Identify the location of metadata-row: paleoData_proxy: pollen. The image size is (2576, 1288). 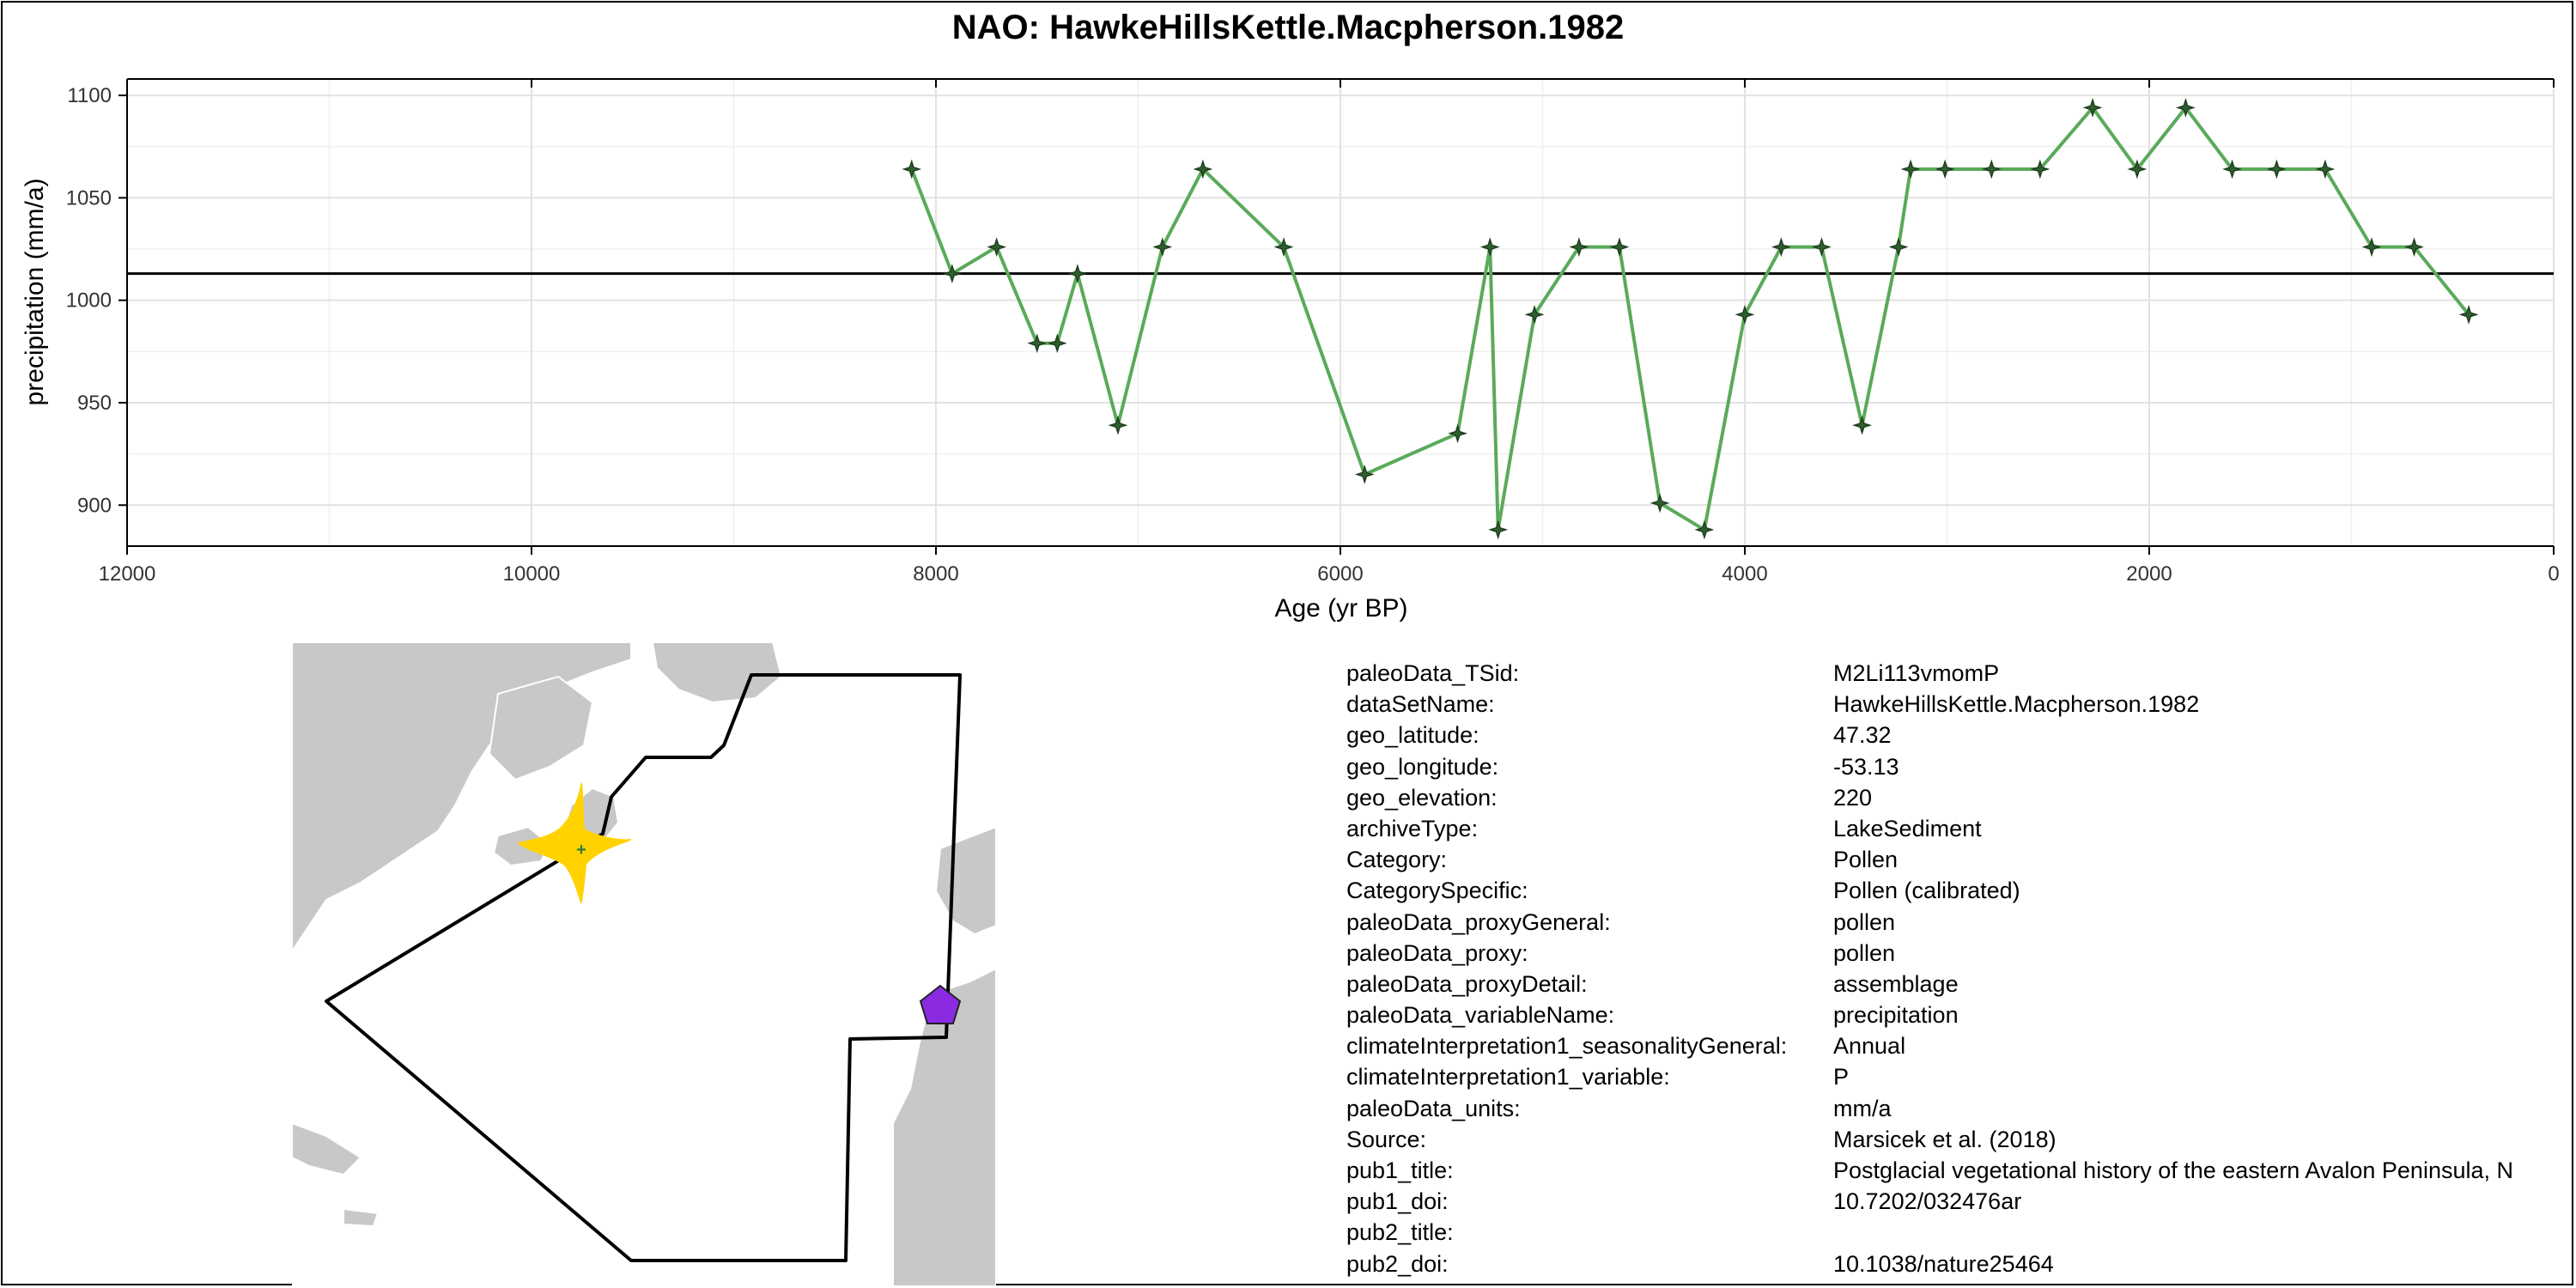
(1960, 954).